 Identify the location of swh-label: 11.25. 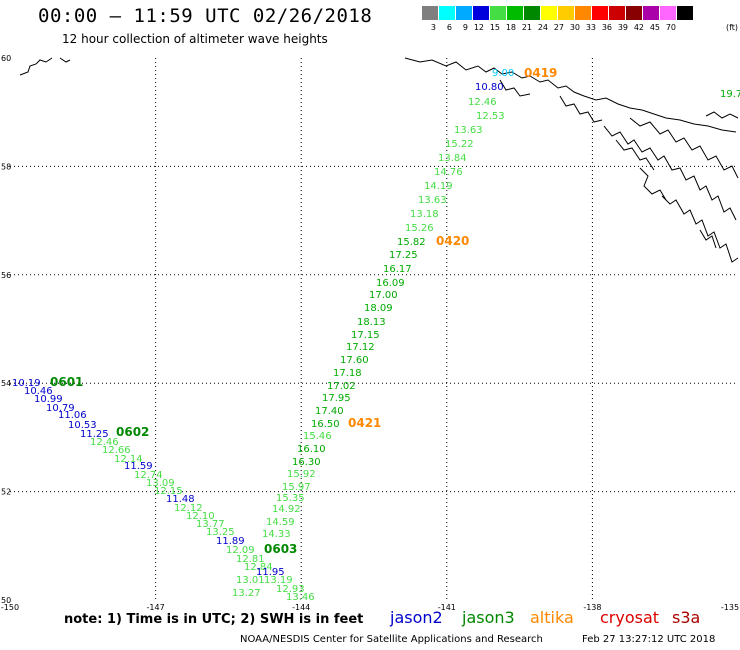
(94, 434).